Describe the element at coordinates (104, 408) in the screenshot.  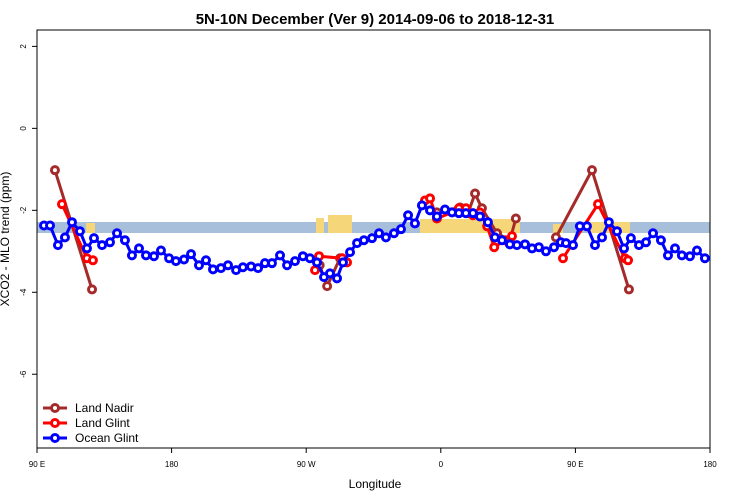
I see `legend-label: Land Nadir` at that location.